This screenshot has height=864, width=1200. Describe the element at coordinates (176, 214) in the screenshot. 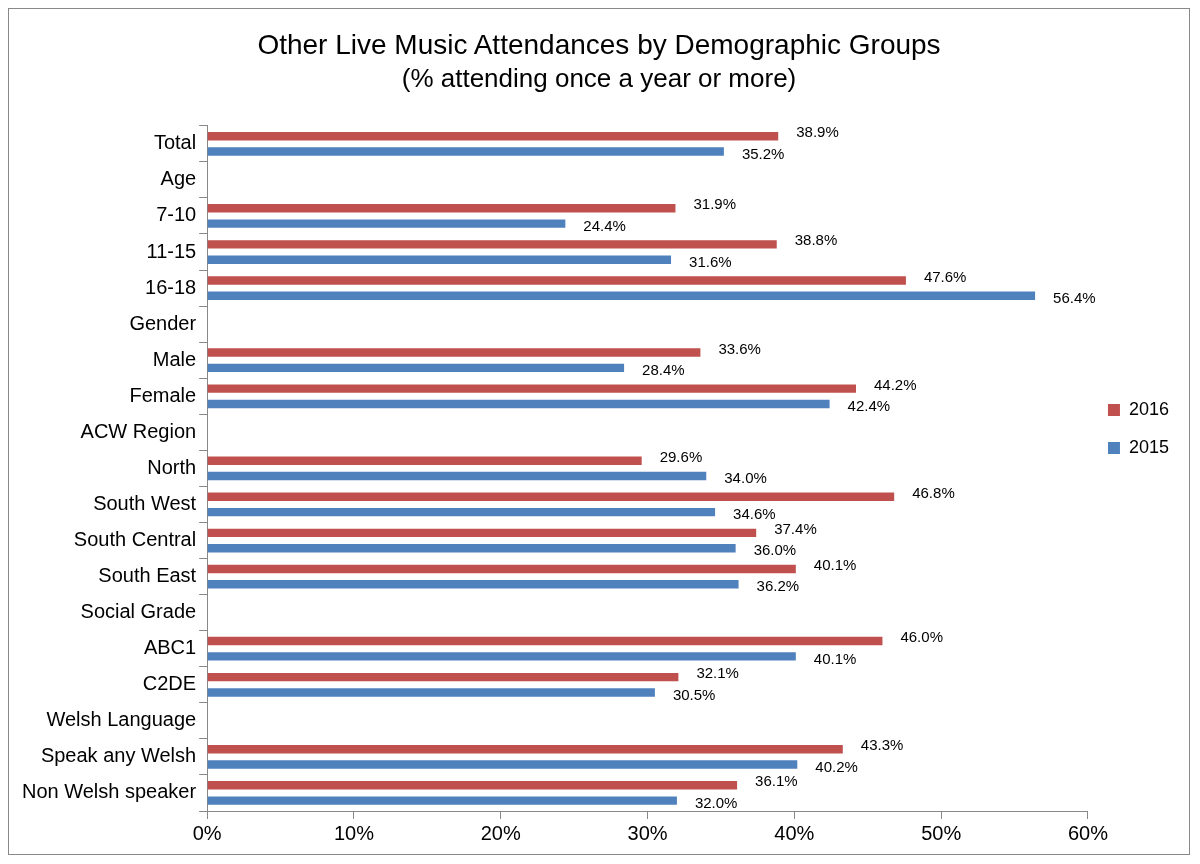

I see `y-tick-label: 7-10` at that location.